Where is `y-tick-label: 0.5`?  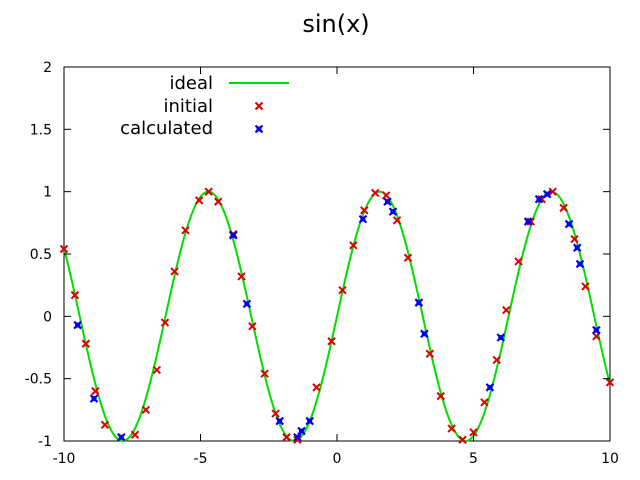
y-tick-label: 0.5 is located at coordinates (41, 255).